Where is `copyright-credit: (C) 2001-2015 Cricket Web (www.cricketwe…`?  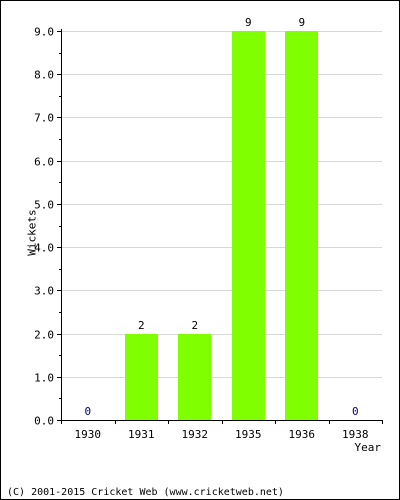 copyright-credit: (C) 2001-2015 Cricket Web (www.cricketwe… is located at coordinates (145, 492).